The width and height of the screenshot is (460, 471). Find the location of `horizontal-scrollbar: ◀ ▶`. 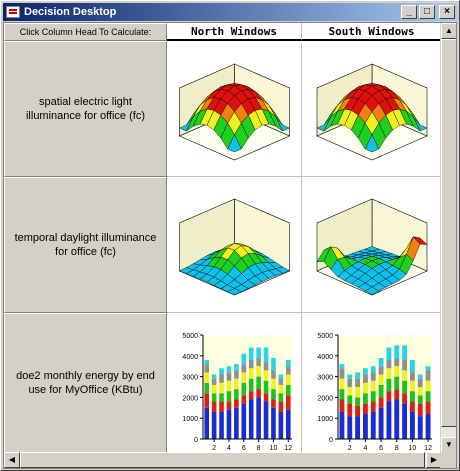

horizontal-scrollbar: ◀ ▶ is located at coordinates (223, 460).